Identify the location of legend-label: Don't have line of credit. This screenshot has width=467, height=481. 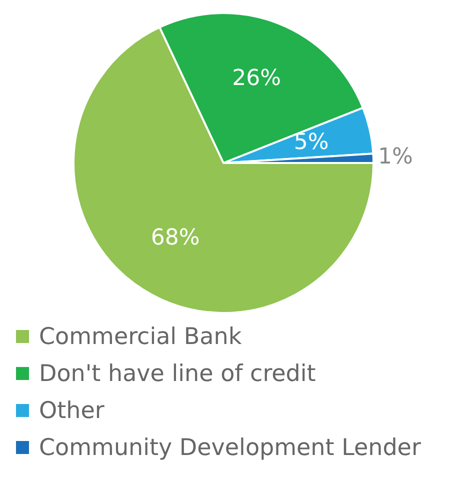
(177, 373).